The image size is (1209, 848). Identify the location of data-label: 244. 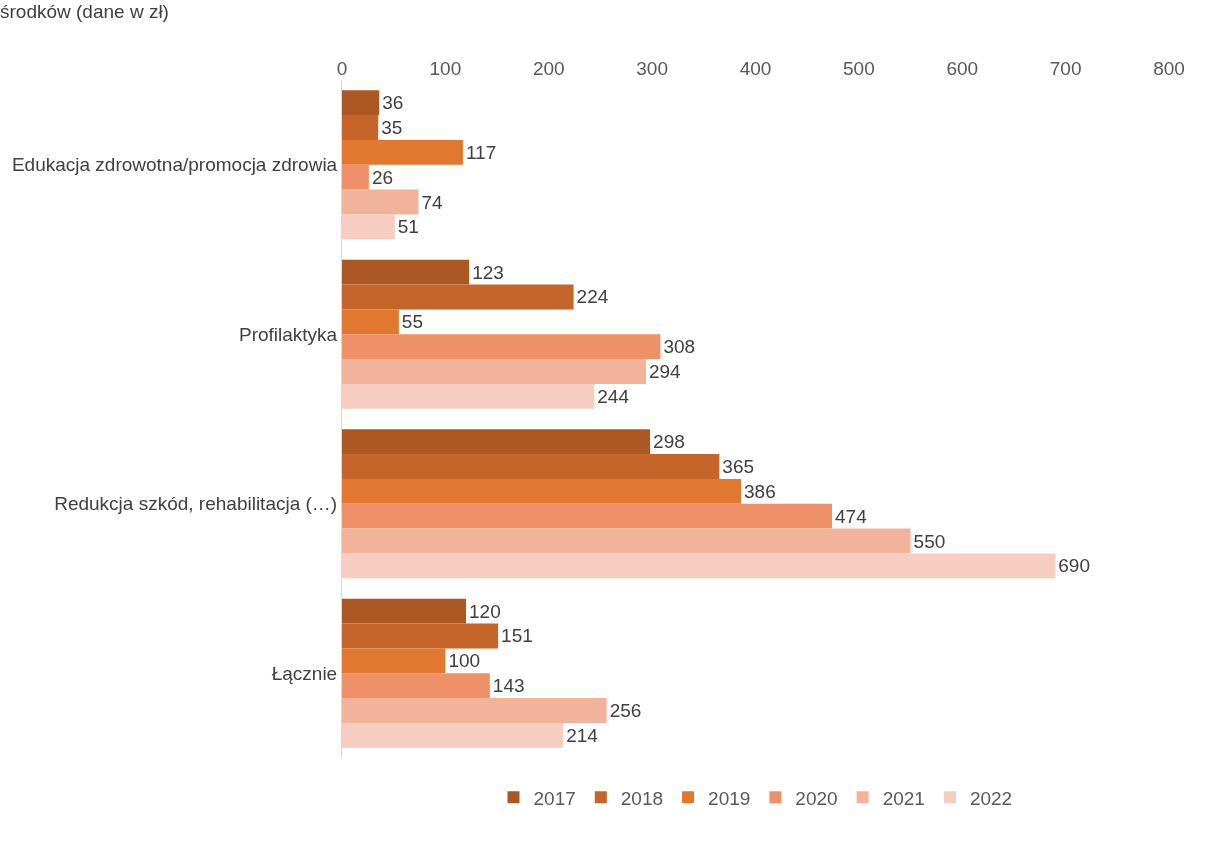
(613, 396).